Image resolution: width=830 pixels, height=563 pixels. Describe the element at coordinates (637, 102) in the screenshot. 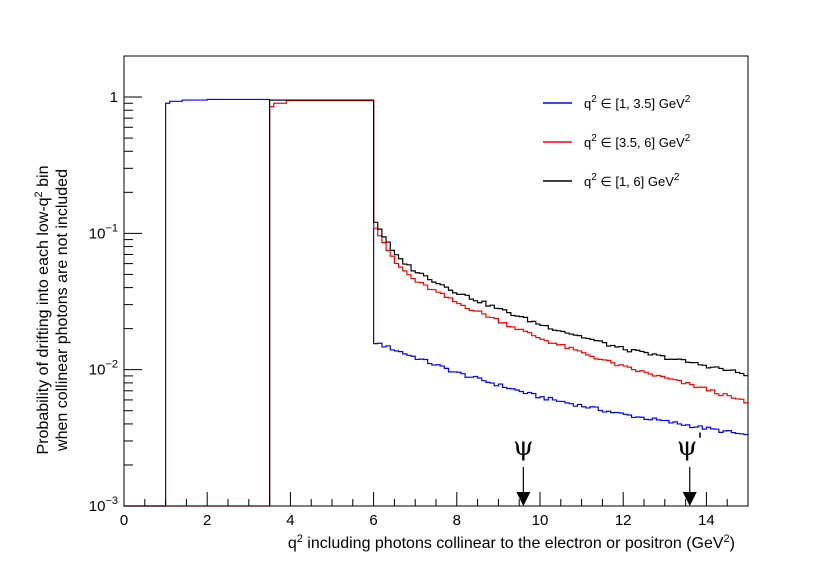

I see `legend-label-0: q2 ∈ [1, 3.5] GeV2` at that location.